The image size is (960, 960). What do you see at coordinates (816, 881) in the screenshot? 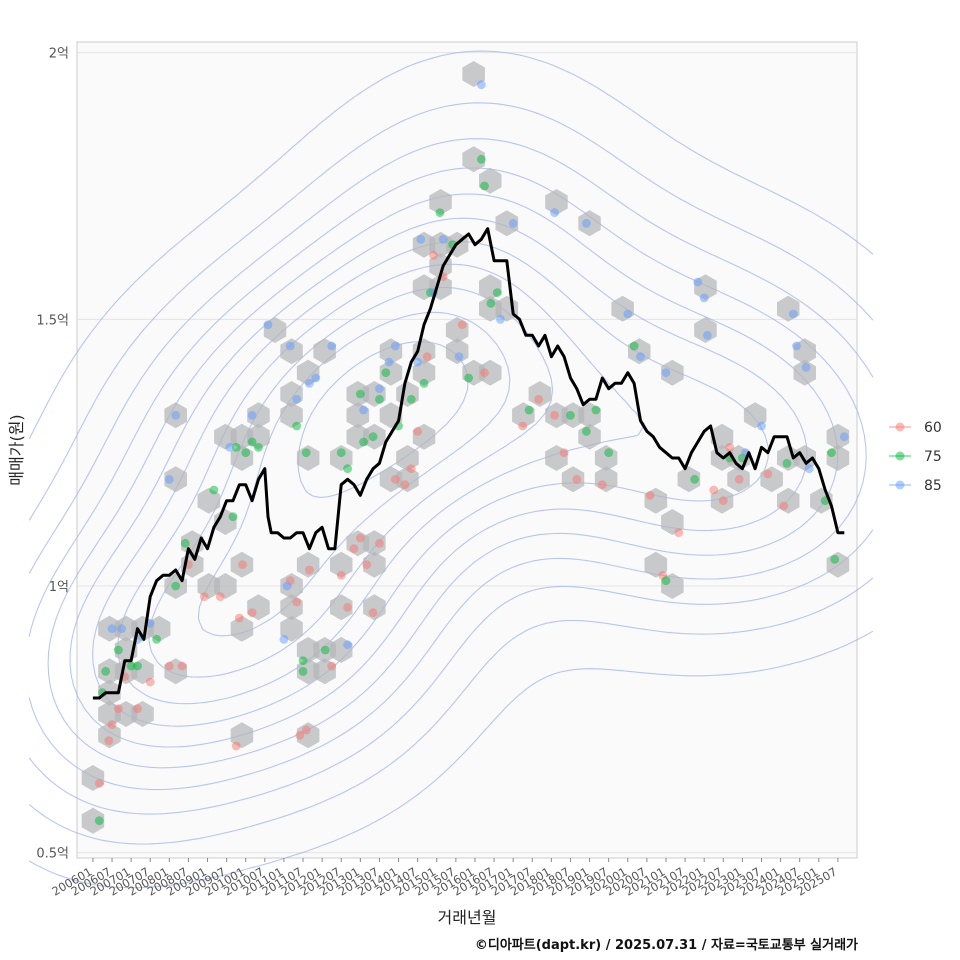
I see `x-tick-label: 202507` at bounding box center [816, 881].